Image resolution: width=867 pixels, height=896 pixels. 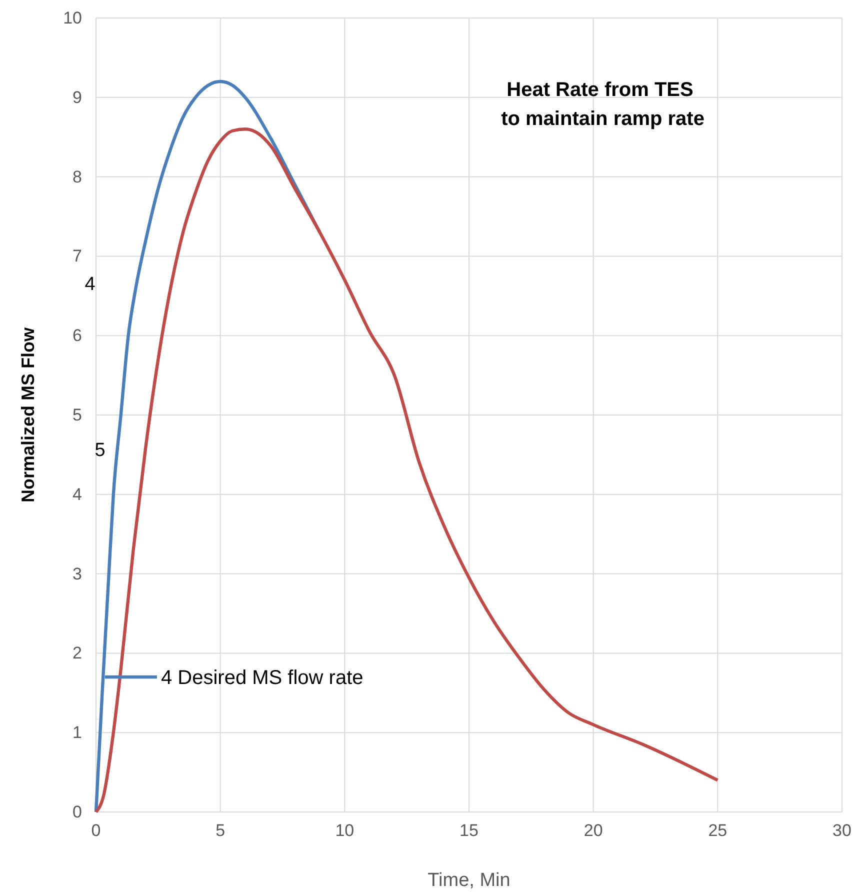 What do you see at coordinates (77, 494) in the screenshot?
I see `y-tick-label: 4` at bounding box center [77, 494].